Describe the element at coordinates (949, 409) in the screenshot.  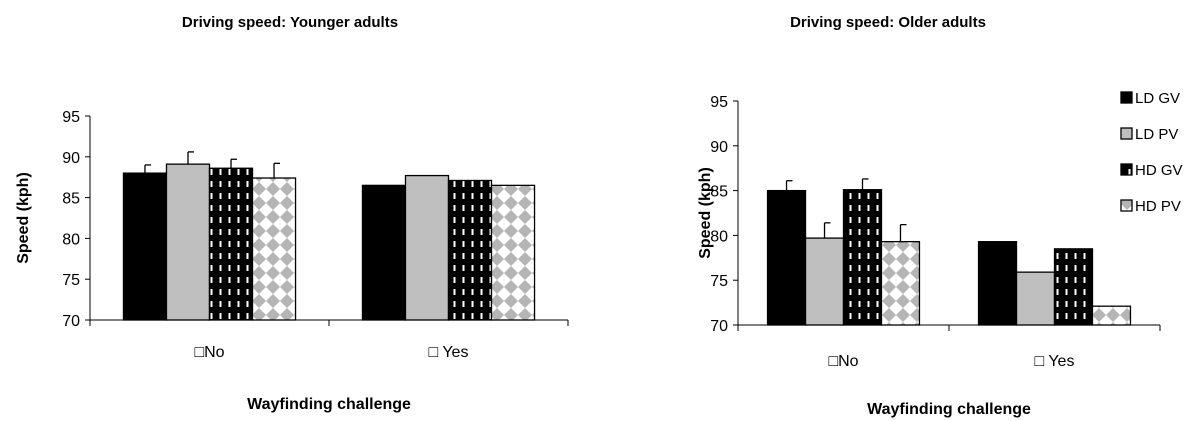
I see `older-x-axis-title: Wayfinding challenge` at that location.